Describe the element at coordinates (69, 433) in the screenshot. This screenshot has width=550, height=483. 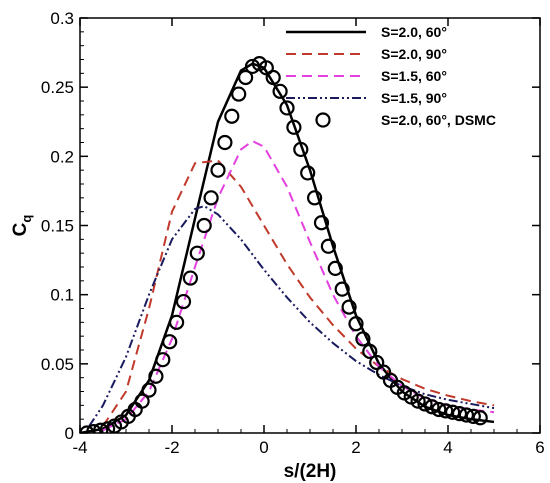
I see `y-tick-label: 0` at that location.